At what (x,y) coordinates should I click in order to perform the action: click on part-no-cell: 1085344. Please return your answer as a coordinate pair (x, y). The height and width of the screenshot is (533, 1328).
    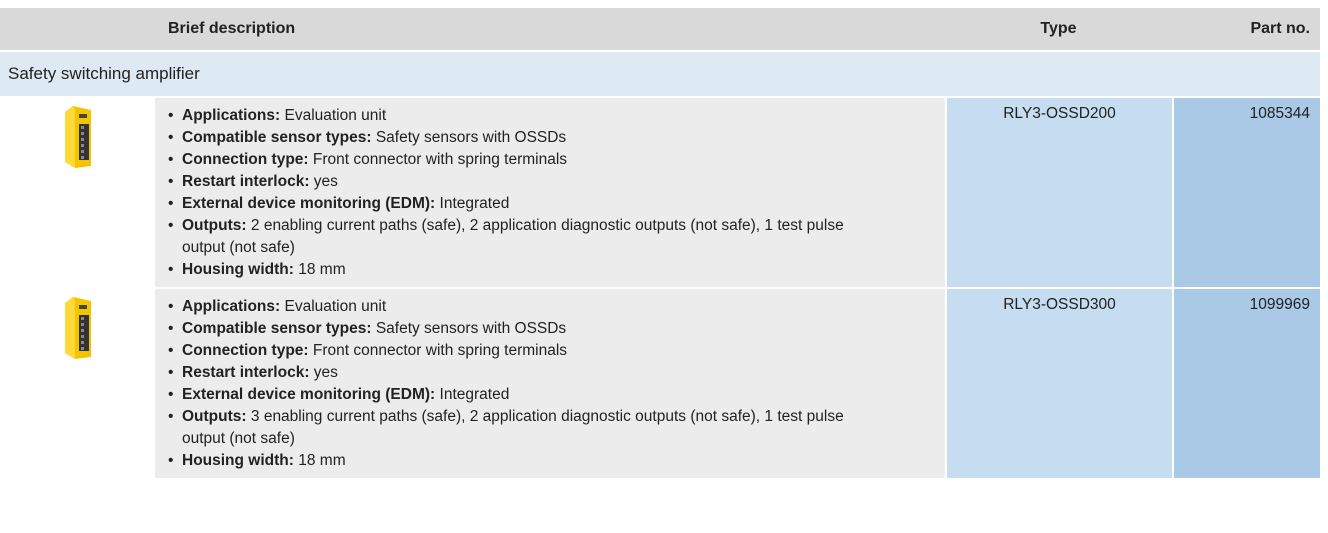
    Looking at the image, I should click on (1246, 192).